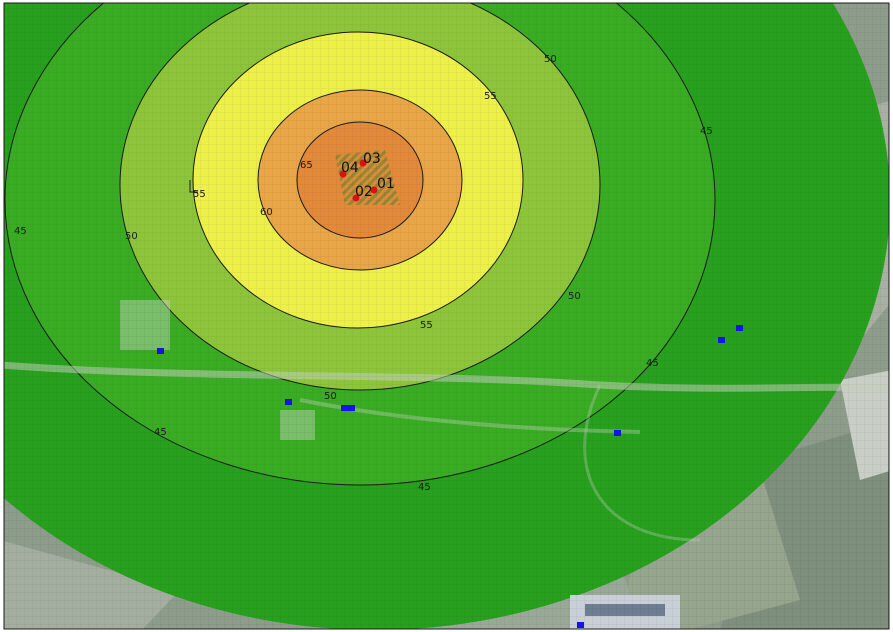 This screenshot has height=632, width=893. What do you see at coordinates (386, 184) in the screenshot?
I see `turbine-label-01: 01` at bounding box center [386, 184].